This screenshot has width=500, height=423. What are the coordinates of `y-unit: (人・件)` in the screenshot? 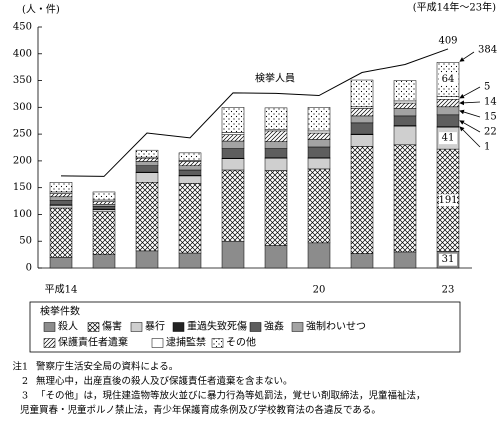 It's located at (41, 10).